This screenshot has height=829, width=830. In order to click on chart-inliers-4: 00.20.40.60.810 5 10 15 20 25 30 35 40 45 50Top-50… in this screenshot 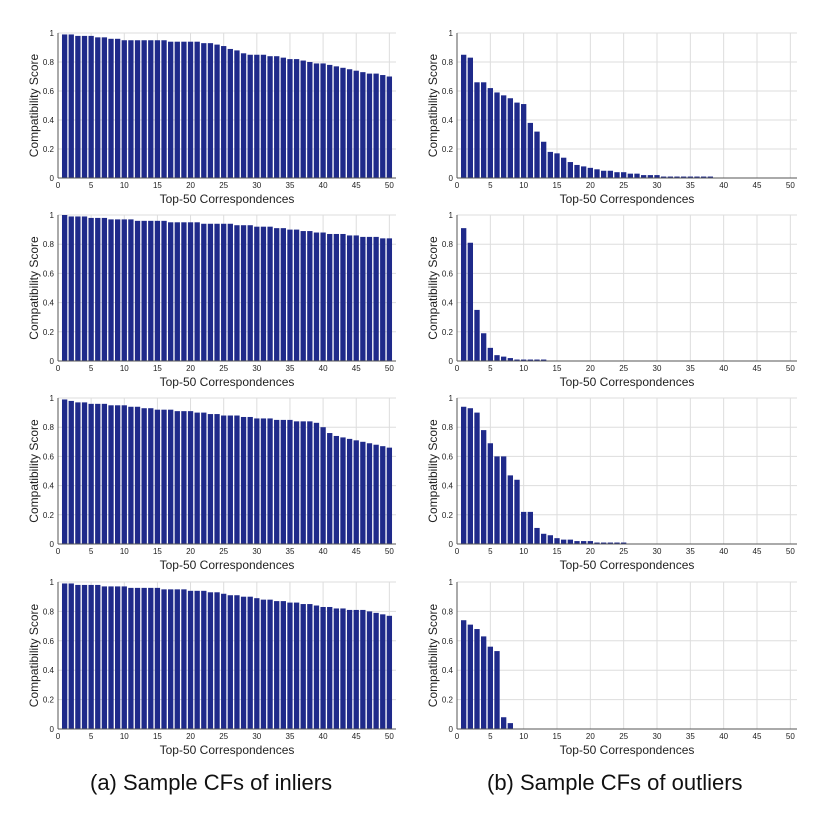, I will do `click(211, 667)`.